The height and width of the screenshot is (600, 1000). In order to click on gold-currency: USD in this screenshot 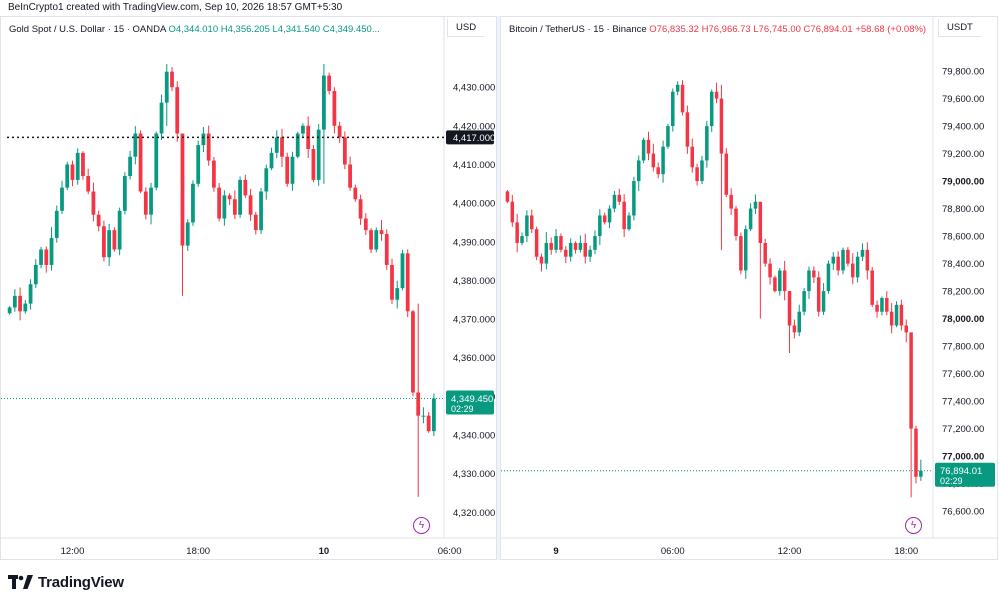, I will do `click(466, 28)`.